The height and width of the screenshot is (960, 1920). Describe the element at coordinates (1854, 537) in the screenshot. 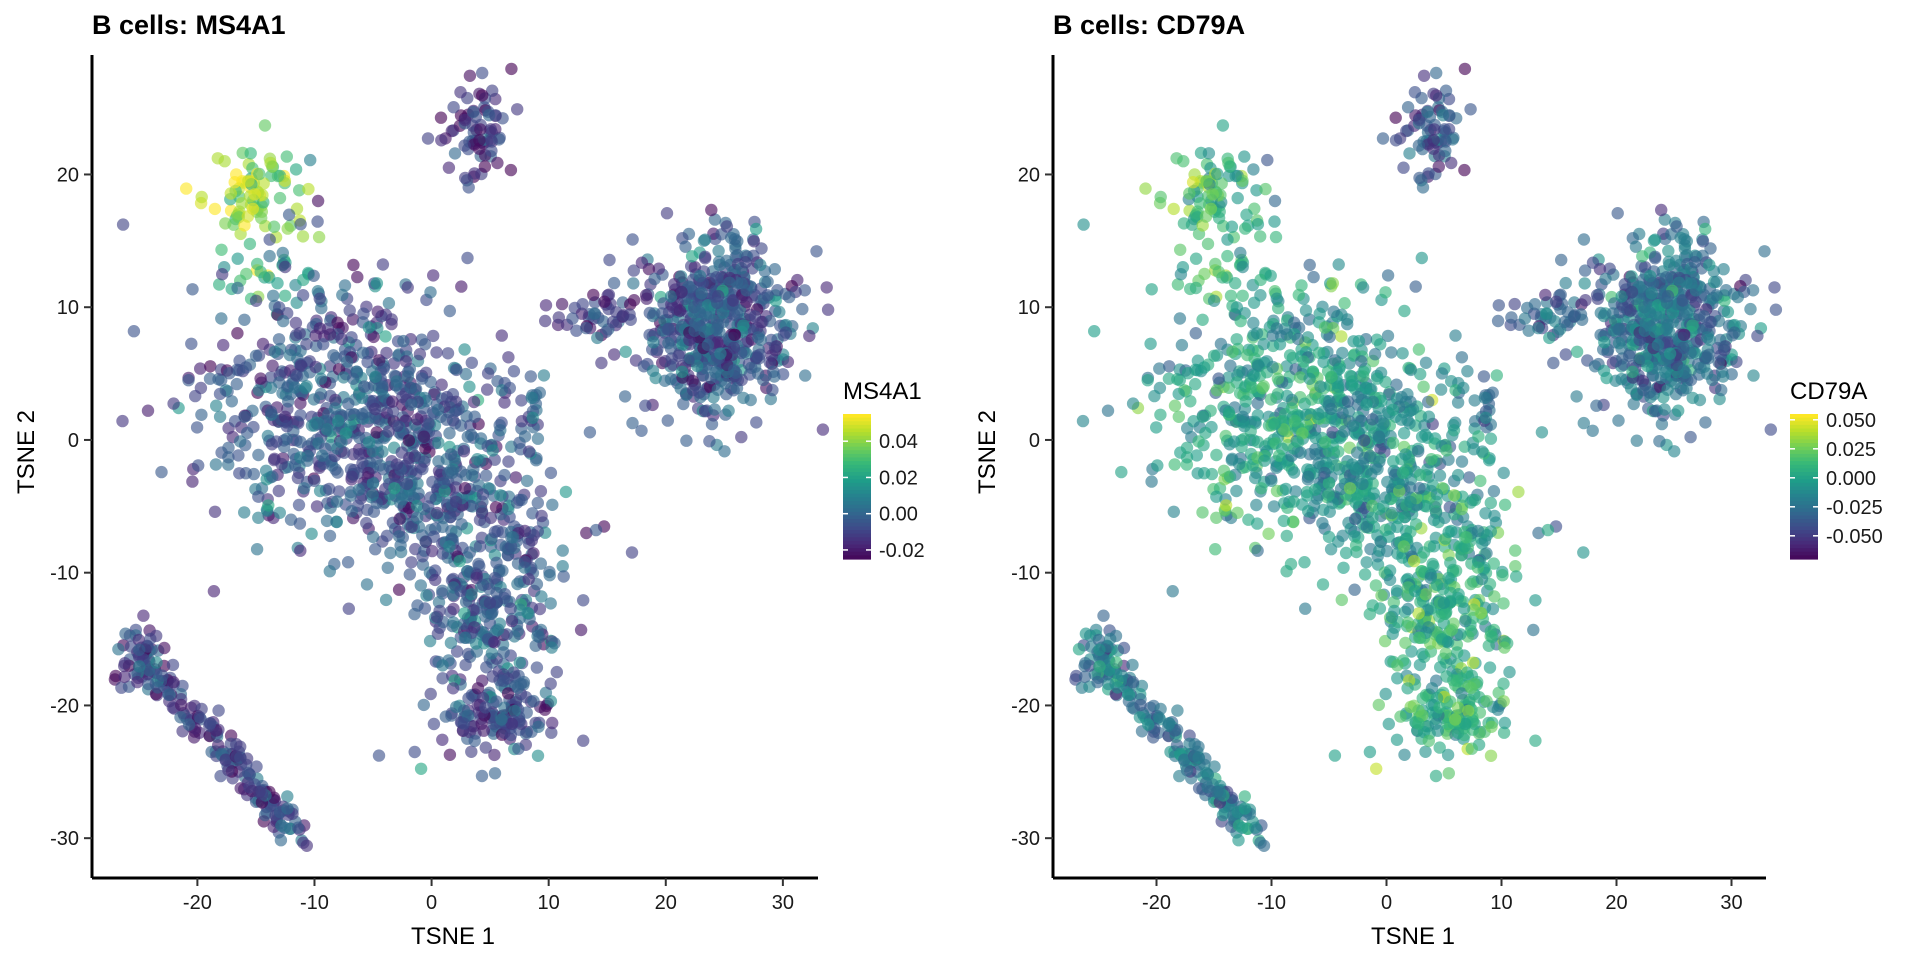

I see `legend-tick-label: -0.050` at that location.